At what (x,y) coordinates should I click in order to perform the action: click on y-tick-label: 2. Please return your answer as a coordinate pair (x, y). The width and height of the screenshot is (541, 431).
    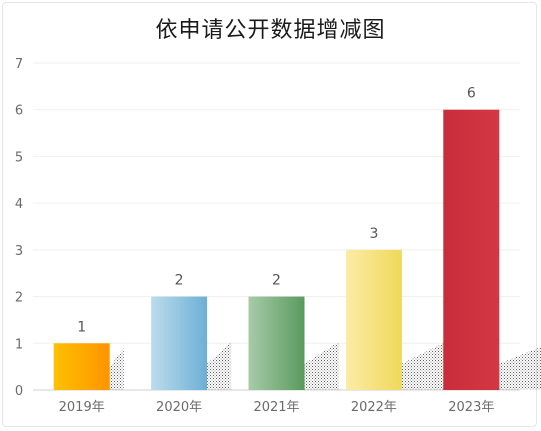
    Looking at the image, I should click on (19, 298).